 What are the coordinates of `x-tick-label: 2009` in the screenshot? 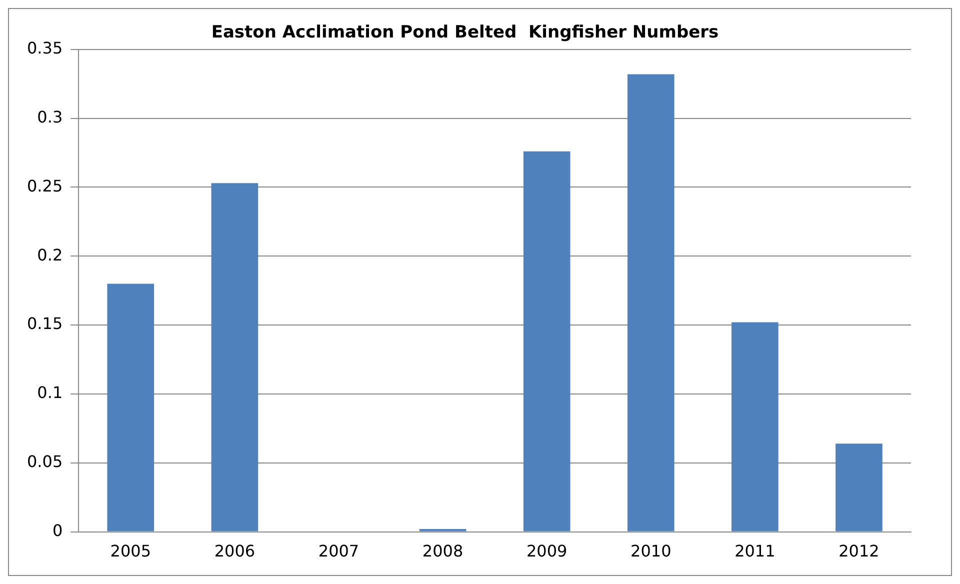 It's located at (547, 551).